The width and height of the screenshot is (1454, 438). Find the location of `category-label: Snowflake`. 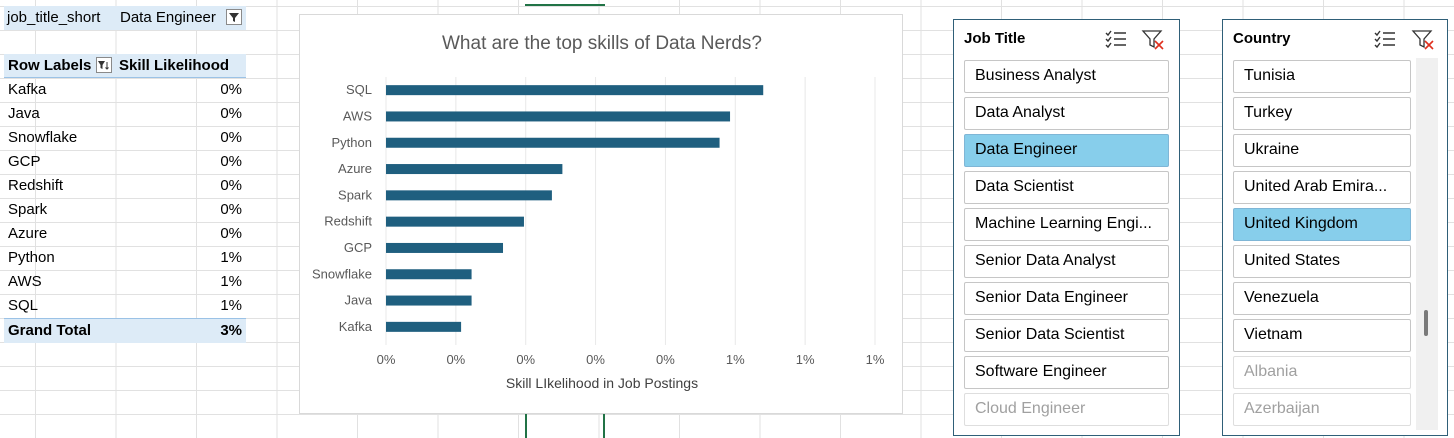

category-label: Snowflake is located at coordinates (342, 273).